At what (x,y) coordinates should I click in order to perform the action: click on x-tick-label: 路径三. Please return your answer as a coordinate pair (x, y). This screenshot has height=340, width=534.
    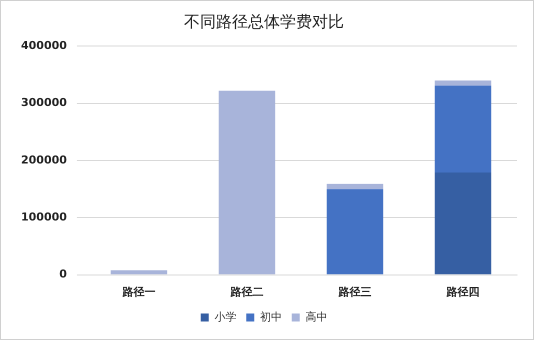
    Looking at the image, I should click on (354, 291).